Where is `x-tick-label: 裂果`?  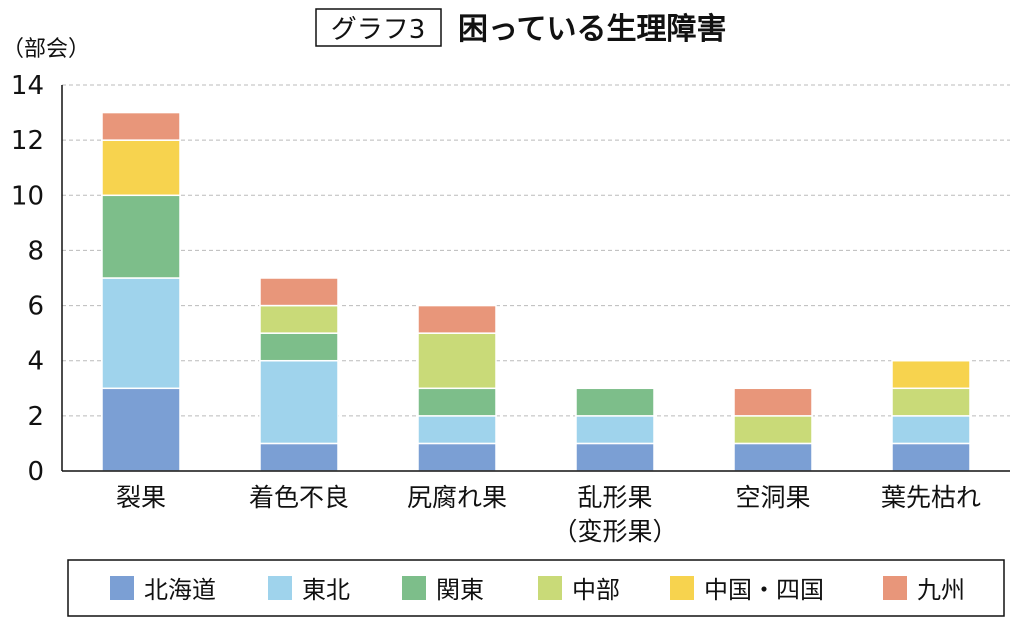
x-tick-label: 裂果 is located at coordinates (141, 497).